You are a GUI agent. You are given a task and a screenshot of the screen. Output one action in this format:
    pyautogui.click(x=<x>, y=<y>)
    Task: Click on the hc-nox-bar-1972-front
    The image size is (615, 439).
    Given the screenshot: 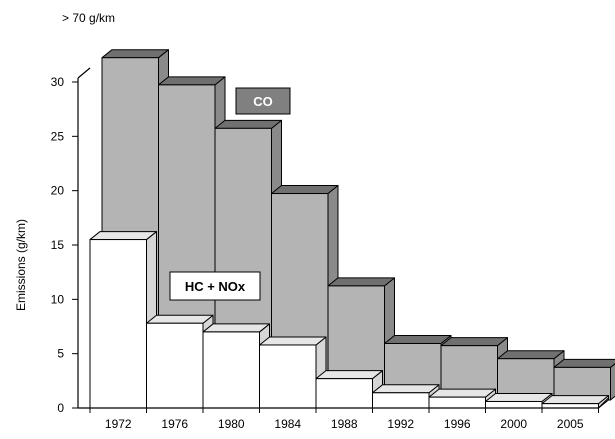 What is the action you would take?
    pyautogui.click(x=118, y=324)
    